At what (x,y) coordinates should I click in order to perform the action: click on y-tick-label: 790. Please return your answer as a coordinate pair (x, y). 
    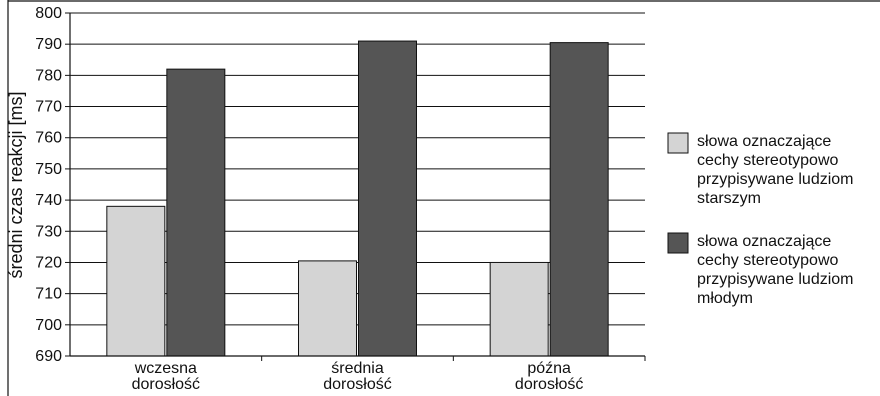
    Looking at the image, I should click on (48, 44).